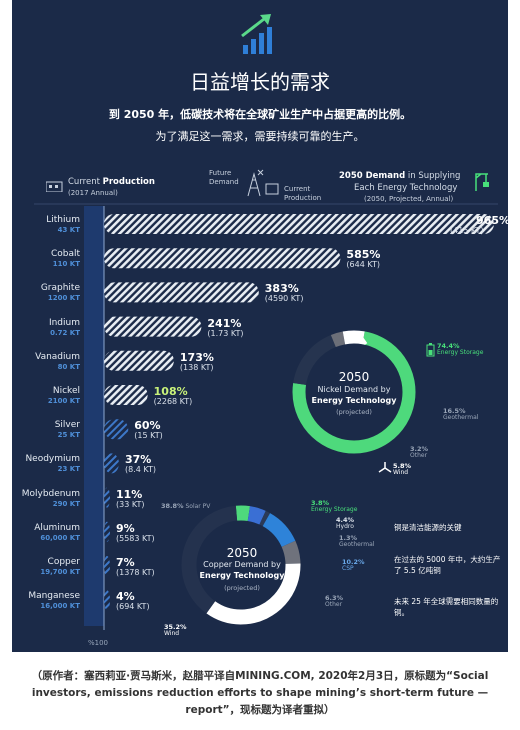  What do you see at coordinates (60, 606) in the screenshot?
I see `row-current-manganese: 16,000 KT` at bounding box center [60, 606].